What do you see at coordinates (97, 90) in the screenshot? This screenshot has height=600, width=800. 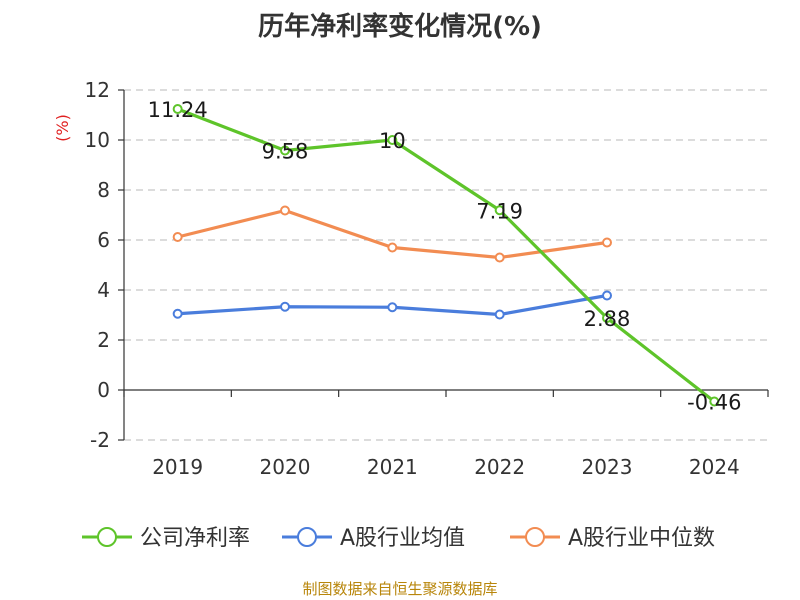 I see `y-tick-label: 12` at bounding box center [97, 90].